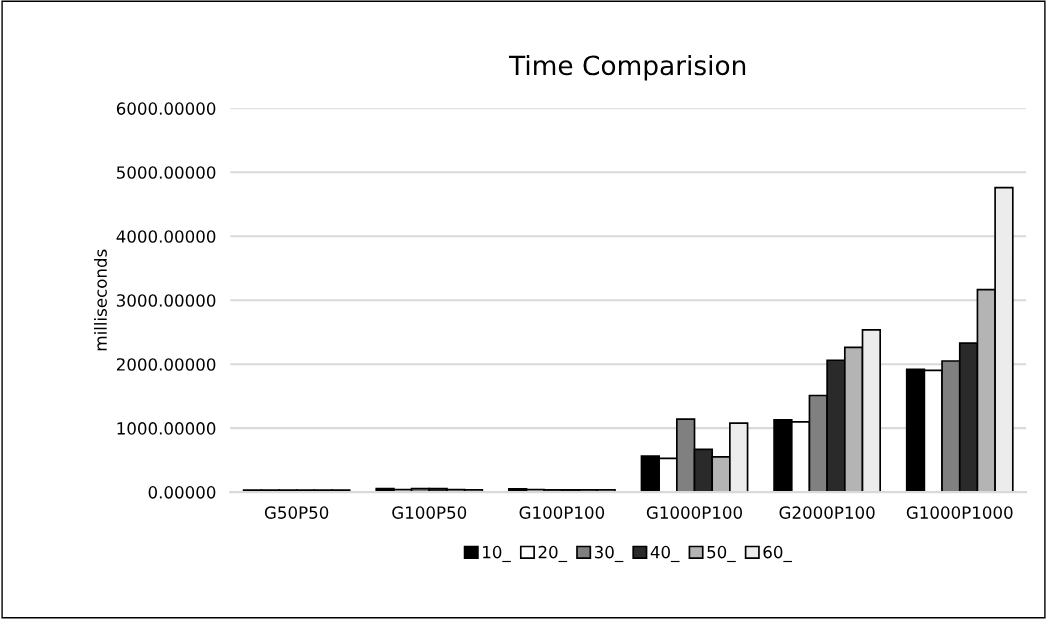 Image resolution: width=1047 pixels, height=619 pixels. What do you see at coordinates (627, 67) in the screenshot?
I see `chart-title: Time Comparision` at bounding box center [627, 67].